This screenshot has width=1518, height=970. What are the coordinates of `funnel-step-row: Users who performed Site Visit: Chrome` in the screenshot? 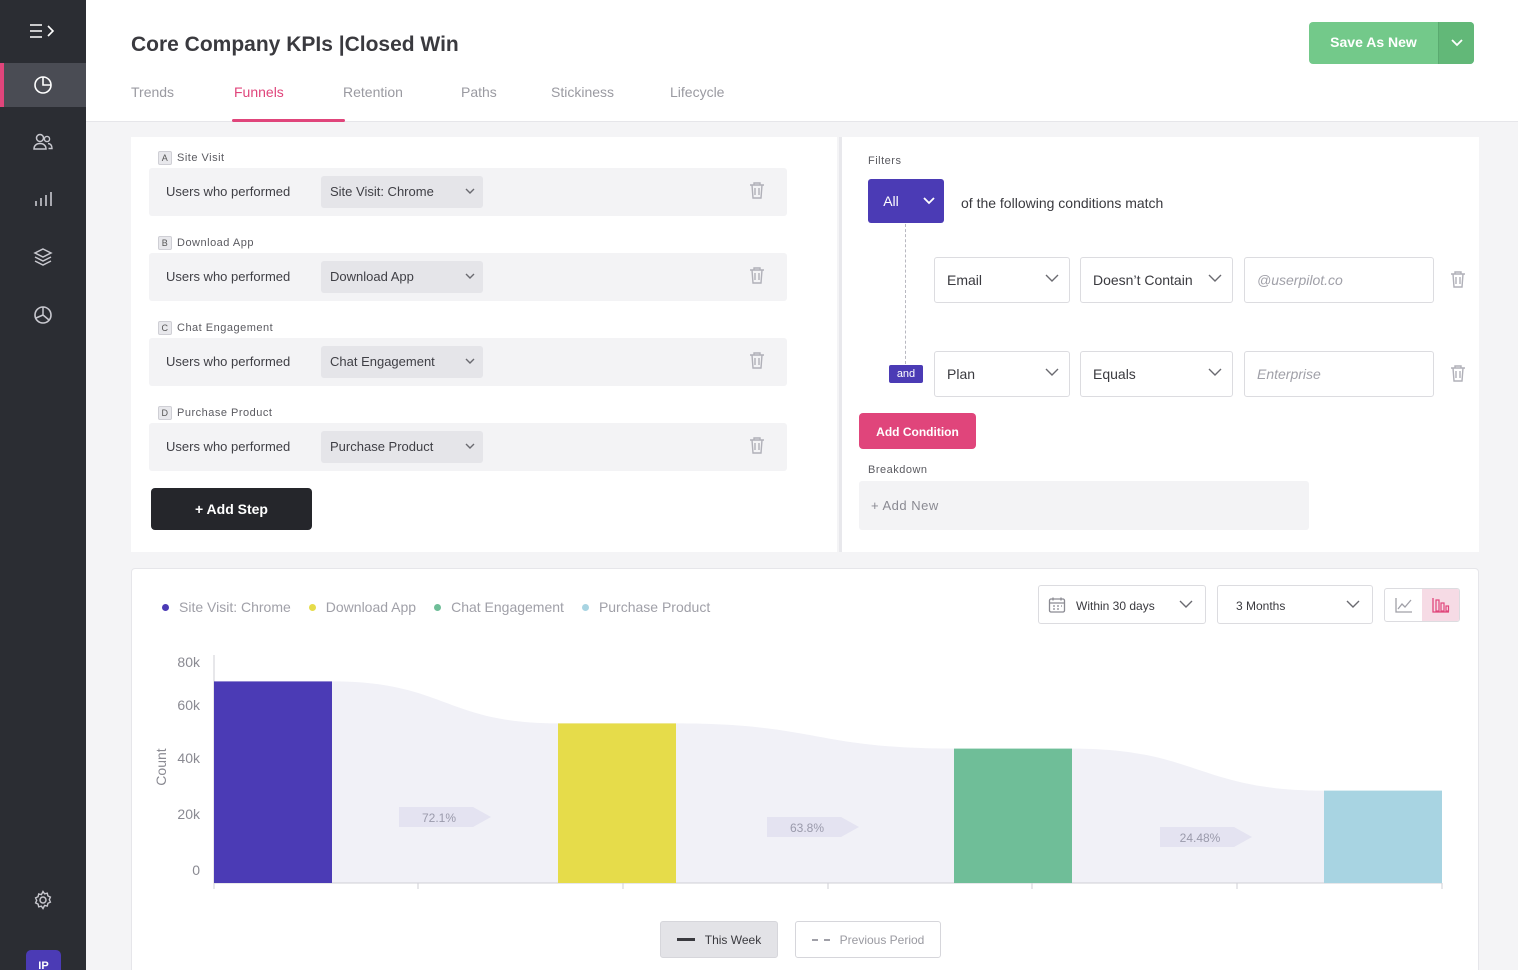 It's located at (468, 192).